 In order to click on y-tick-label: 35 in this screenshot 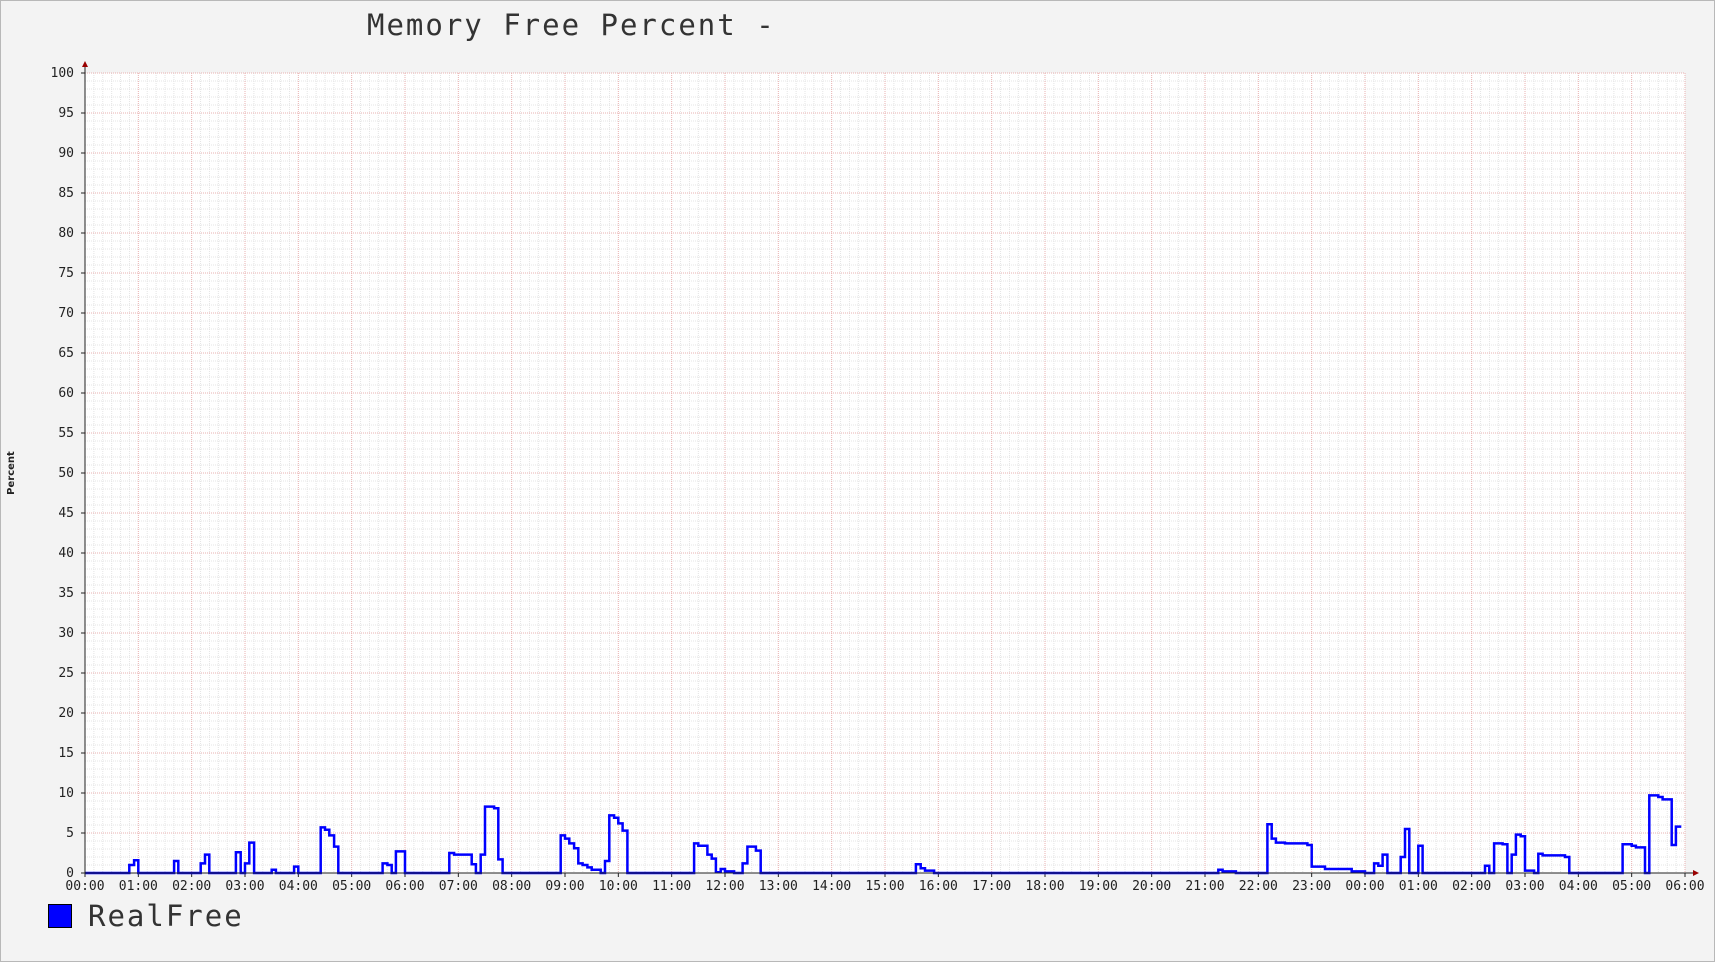, I will do `click(66, 593)`.